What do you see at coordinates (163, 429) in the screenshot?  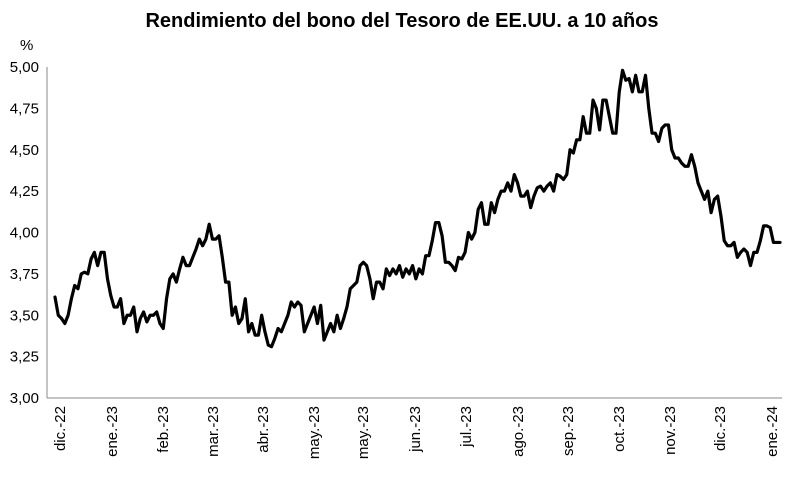 I see `x-tick-label: feb.-23` at bounding box center [163, 429].